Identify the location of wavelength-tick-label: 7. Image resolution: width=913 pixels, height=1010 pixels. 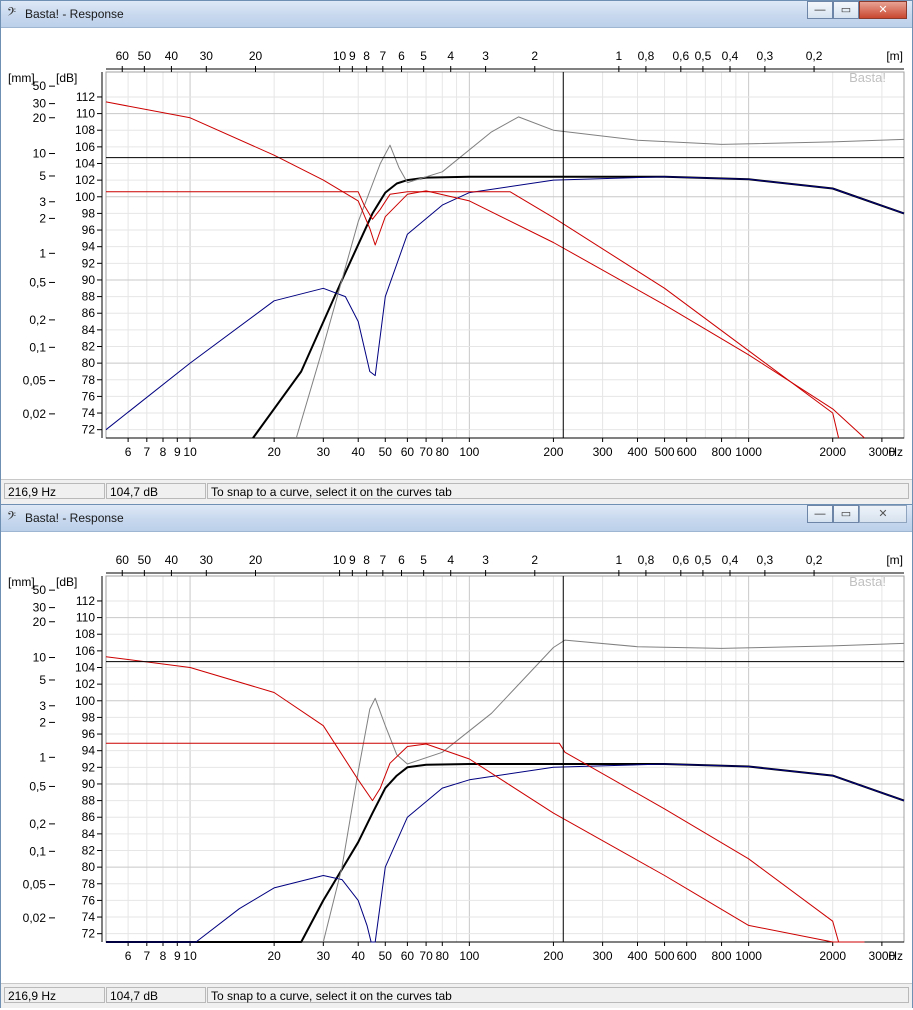
(382, 560).